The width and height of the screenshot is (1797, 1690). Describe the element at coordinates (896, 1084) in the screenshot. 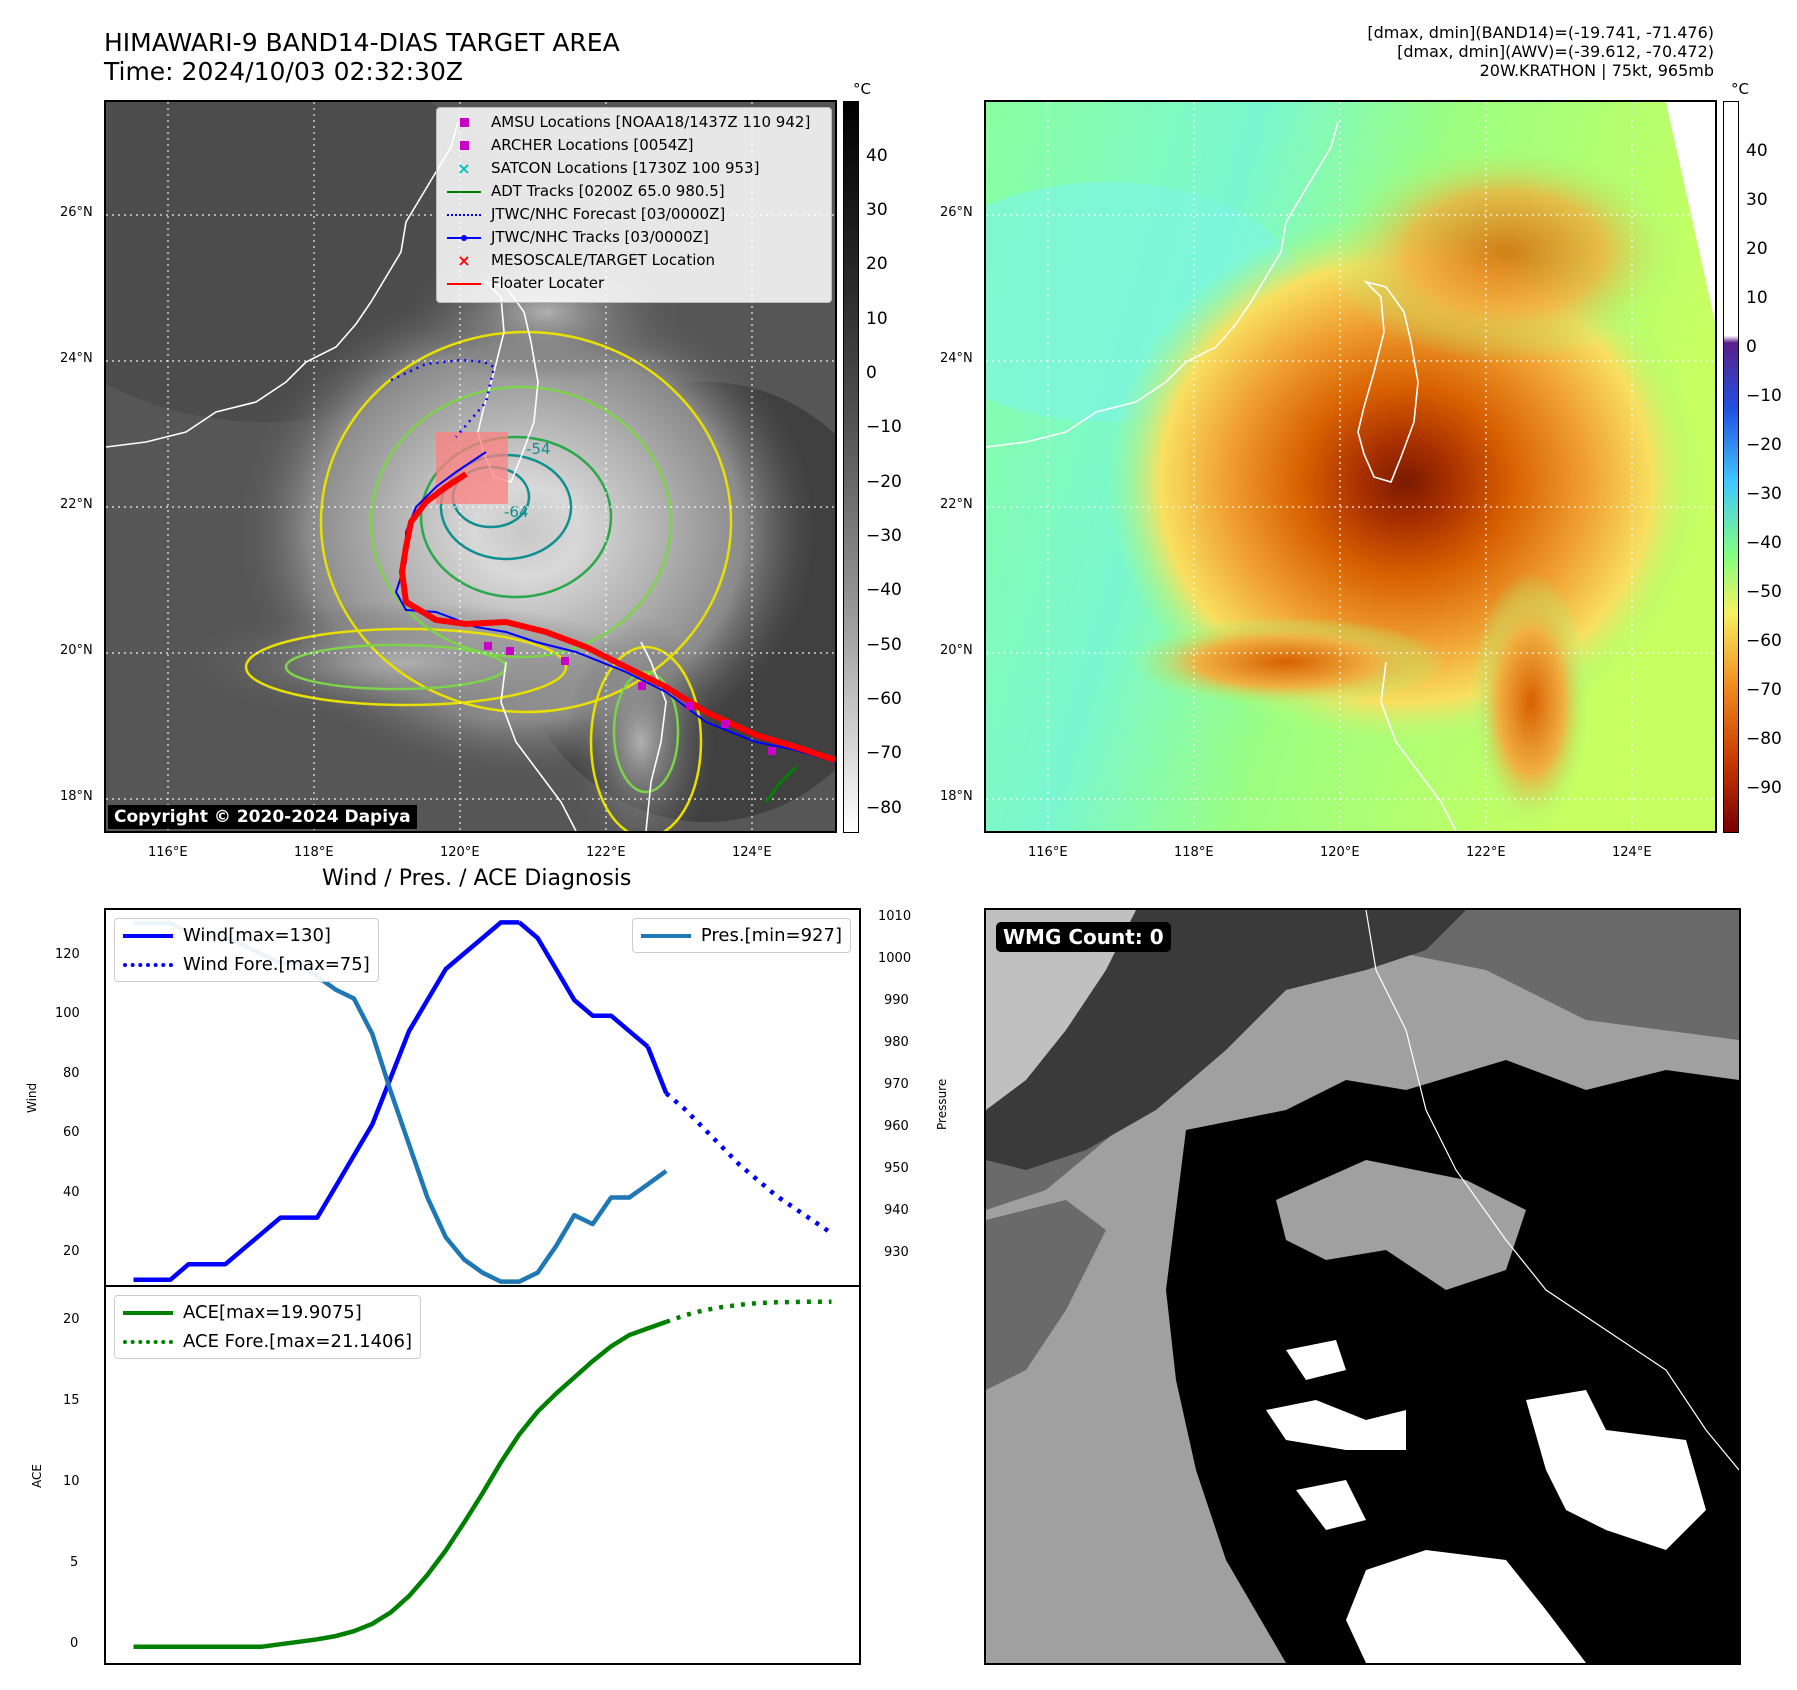

I see `pres-tick: 970` at that location.